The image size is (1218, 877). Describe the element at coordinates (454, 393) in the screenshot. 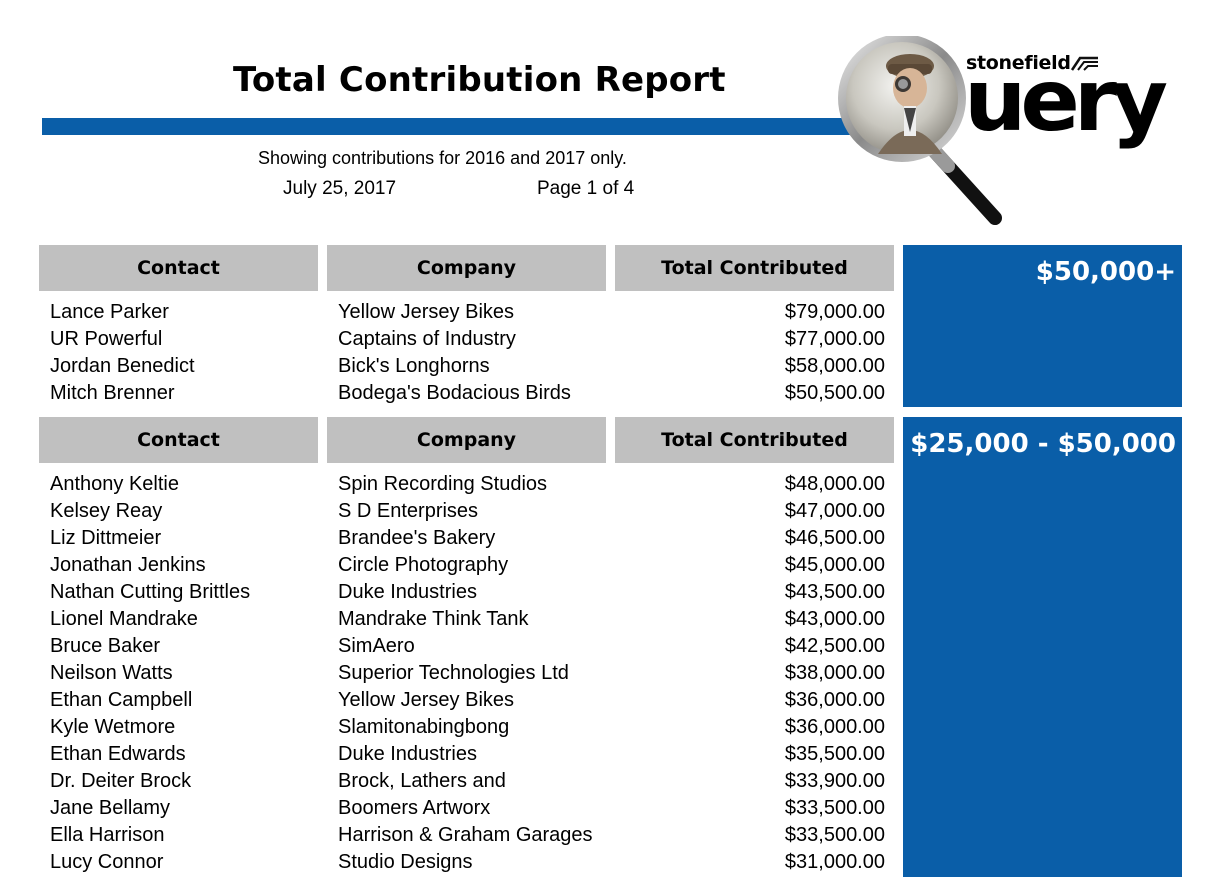

I see `cell-company: Bodega's Bodacious Birds` at that location.